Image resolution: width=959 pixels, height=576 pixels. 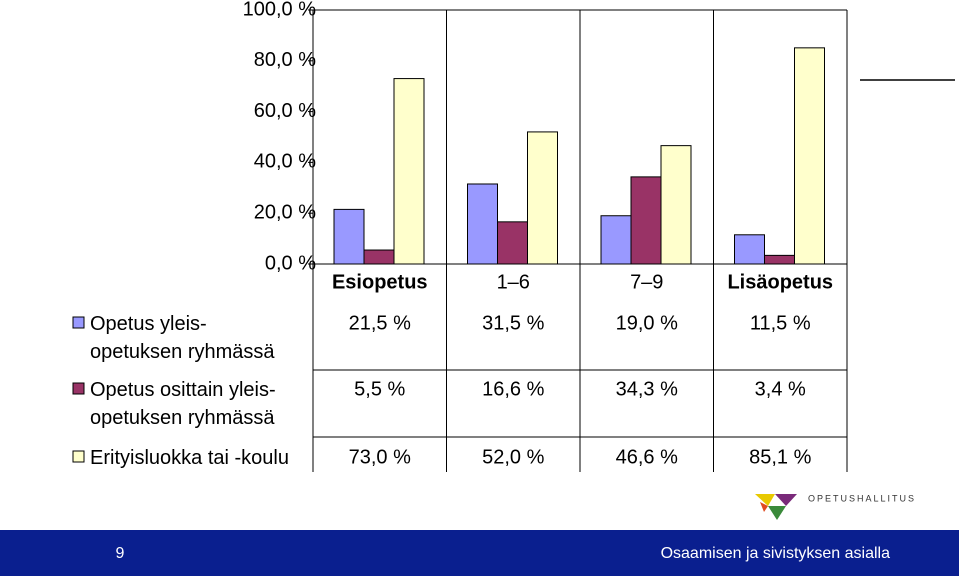 I want to click on table-value: 34,3 %, so click(x=647, y=389).